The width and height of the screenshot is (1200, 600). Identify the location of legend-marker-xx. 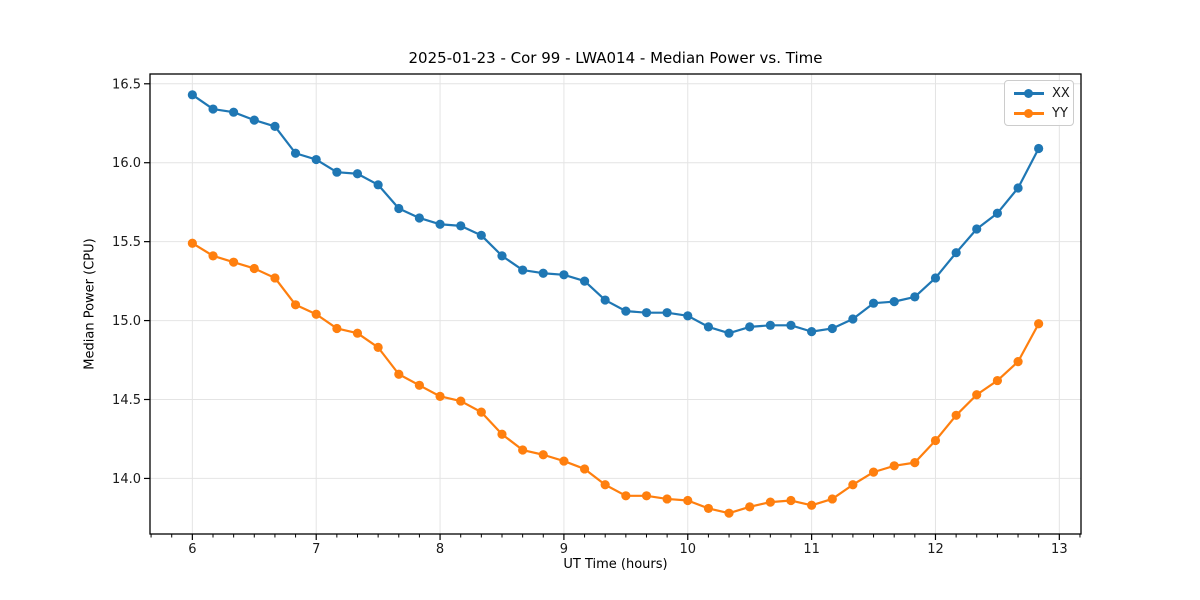
(1028, 93).